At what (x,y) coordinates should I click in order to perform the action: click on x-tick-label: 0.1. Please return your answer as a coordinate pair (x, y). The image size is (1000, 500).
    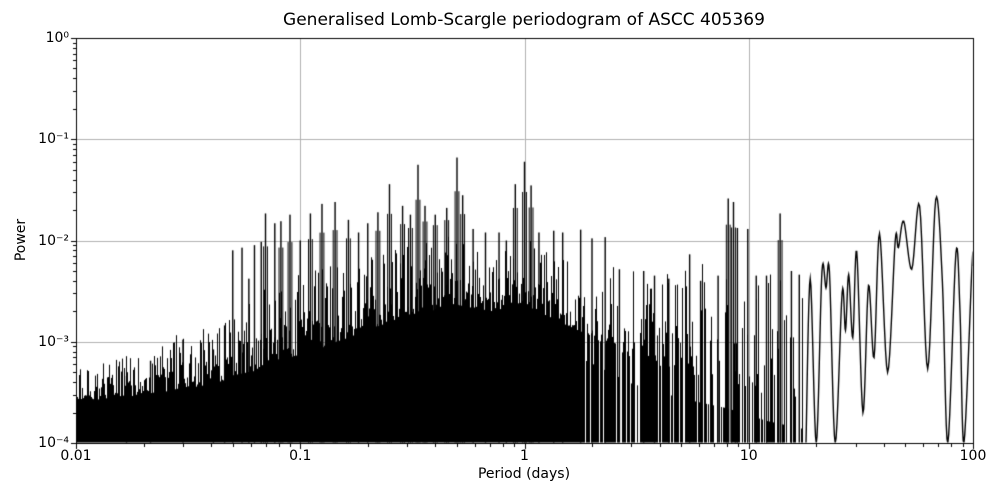
    Looking at the image, I should click on (300, 456).